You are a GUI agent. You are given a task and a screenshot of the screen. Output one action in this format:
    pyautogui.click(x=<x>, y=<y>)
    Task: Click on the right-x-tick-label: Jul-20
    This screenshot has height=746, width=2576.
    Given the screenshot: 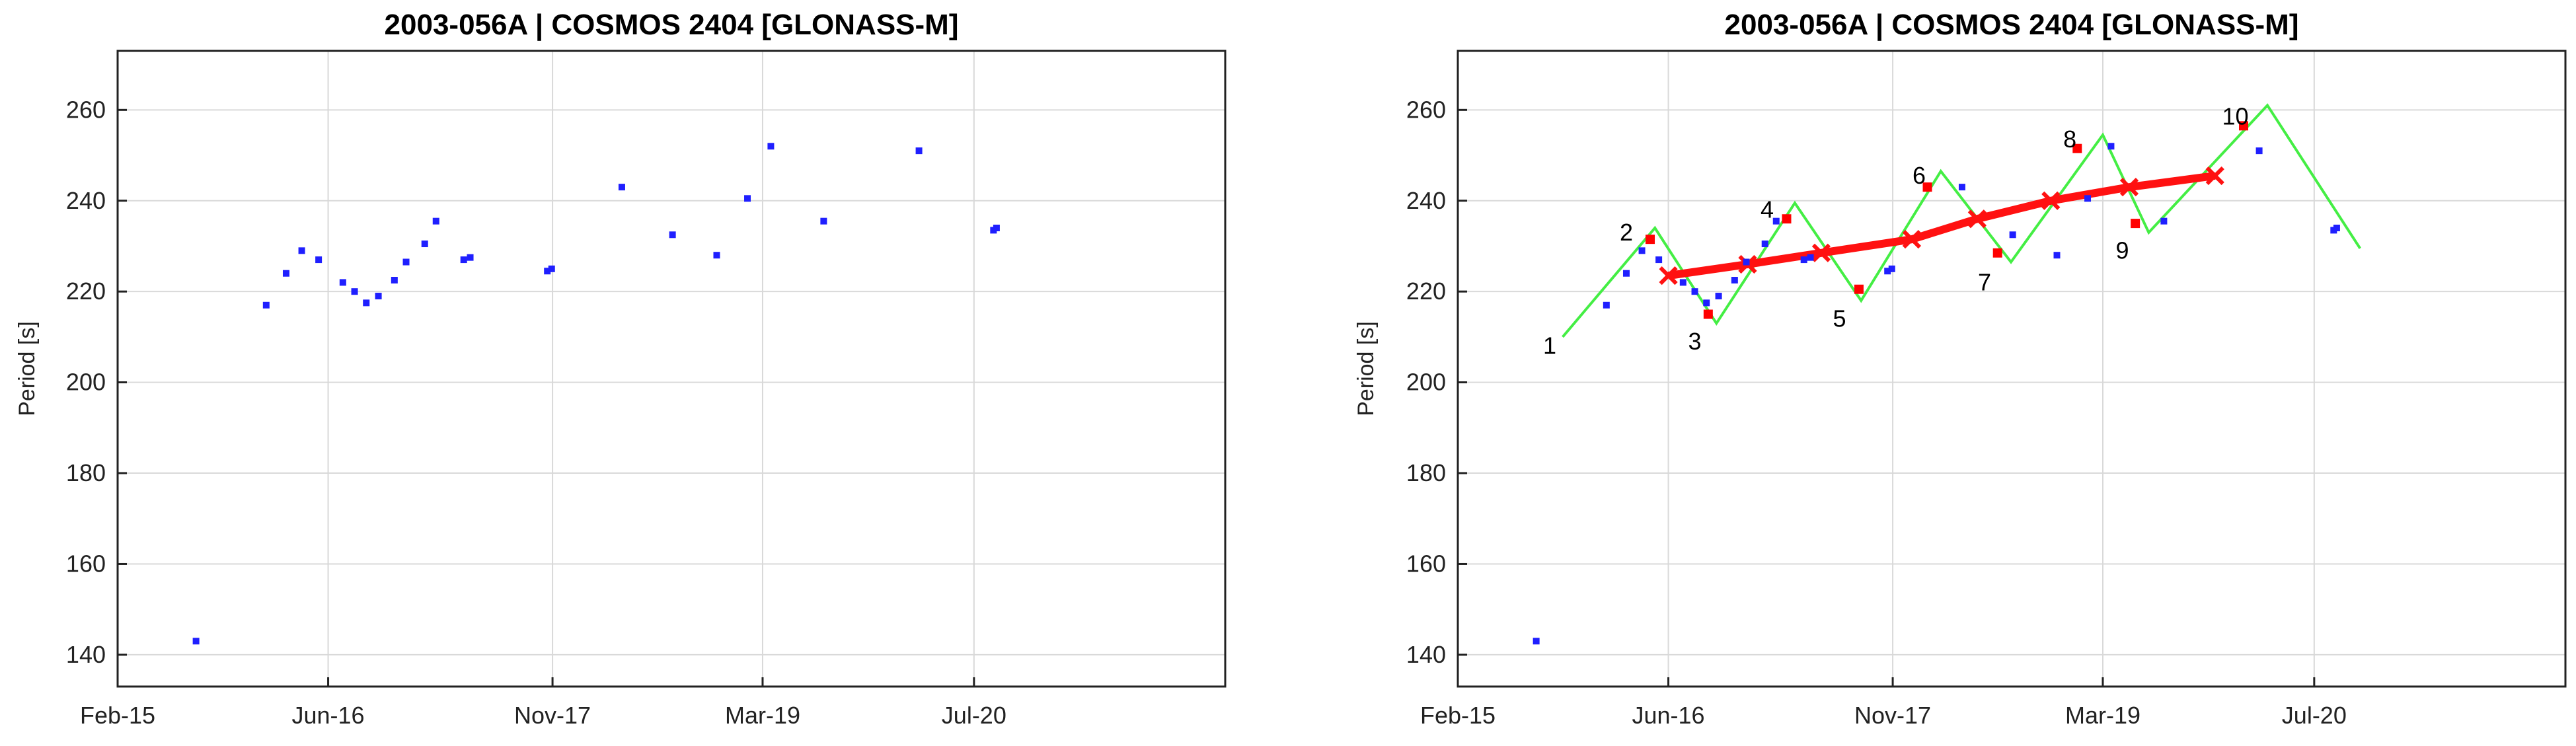 What is the action you would take?
    pyautogui.click(x=2314, y=715)
    